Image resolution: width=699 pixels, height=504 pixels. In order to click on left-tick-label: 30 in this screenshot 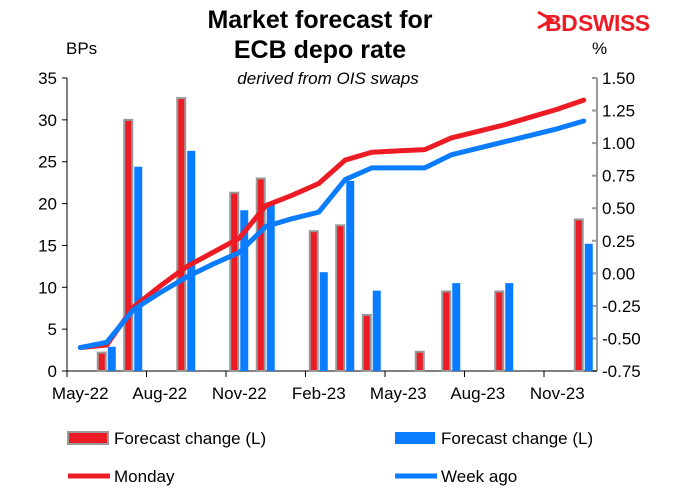, I will do `click(47, 120)`.